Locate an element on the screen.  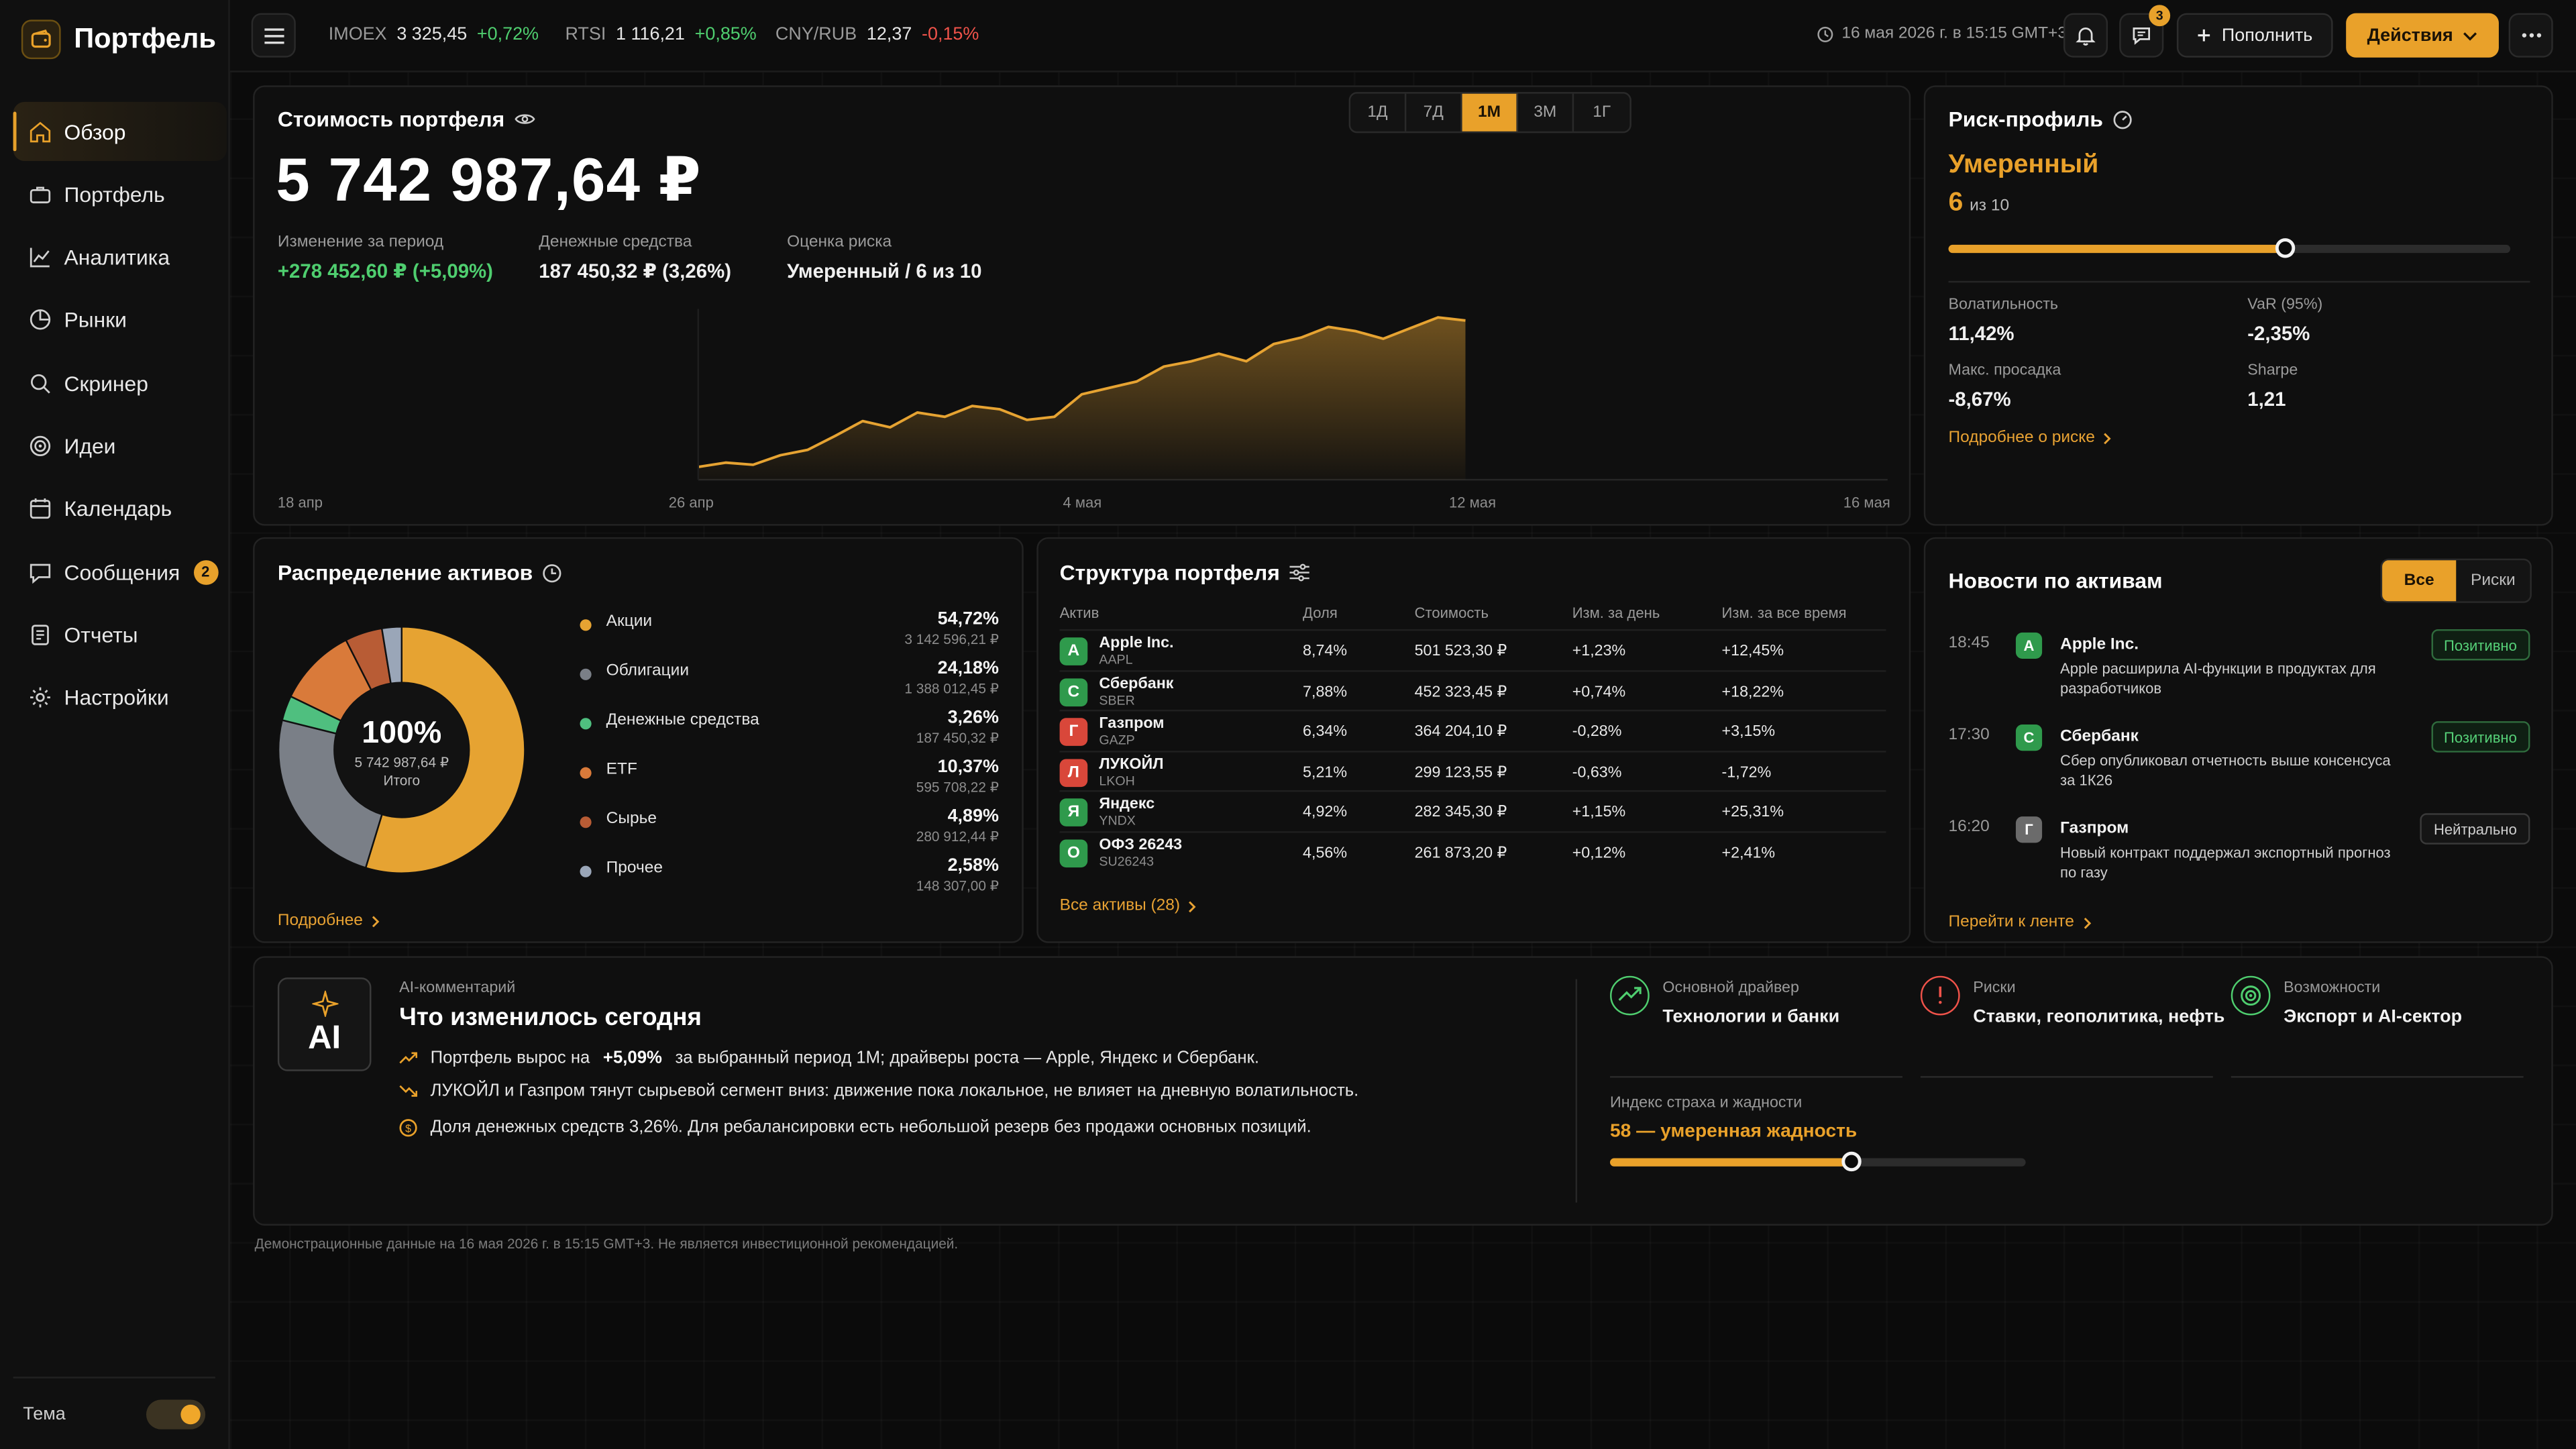
more-icon is located at coordinates (2530, 35).